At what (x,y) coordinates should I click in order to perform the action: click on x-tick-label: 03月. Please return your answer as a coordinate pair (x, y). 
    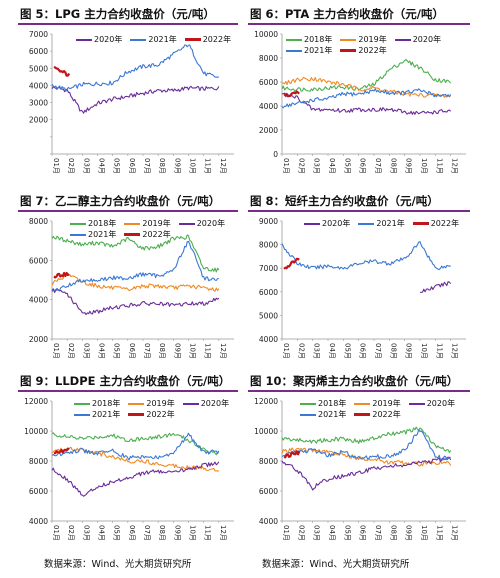
    Looking at the image, I should click on (317, 533).